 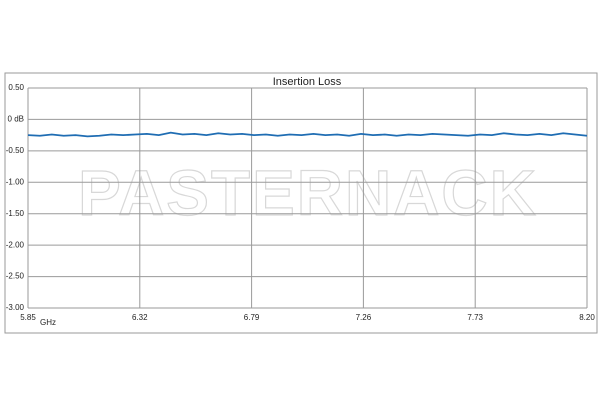 I want to click on y-tick-label: 0 dB, so click(x=16, y=119).